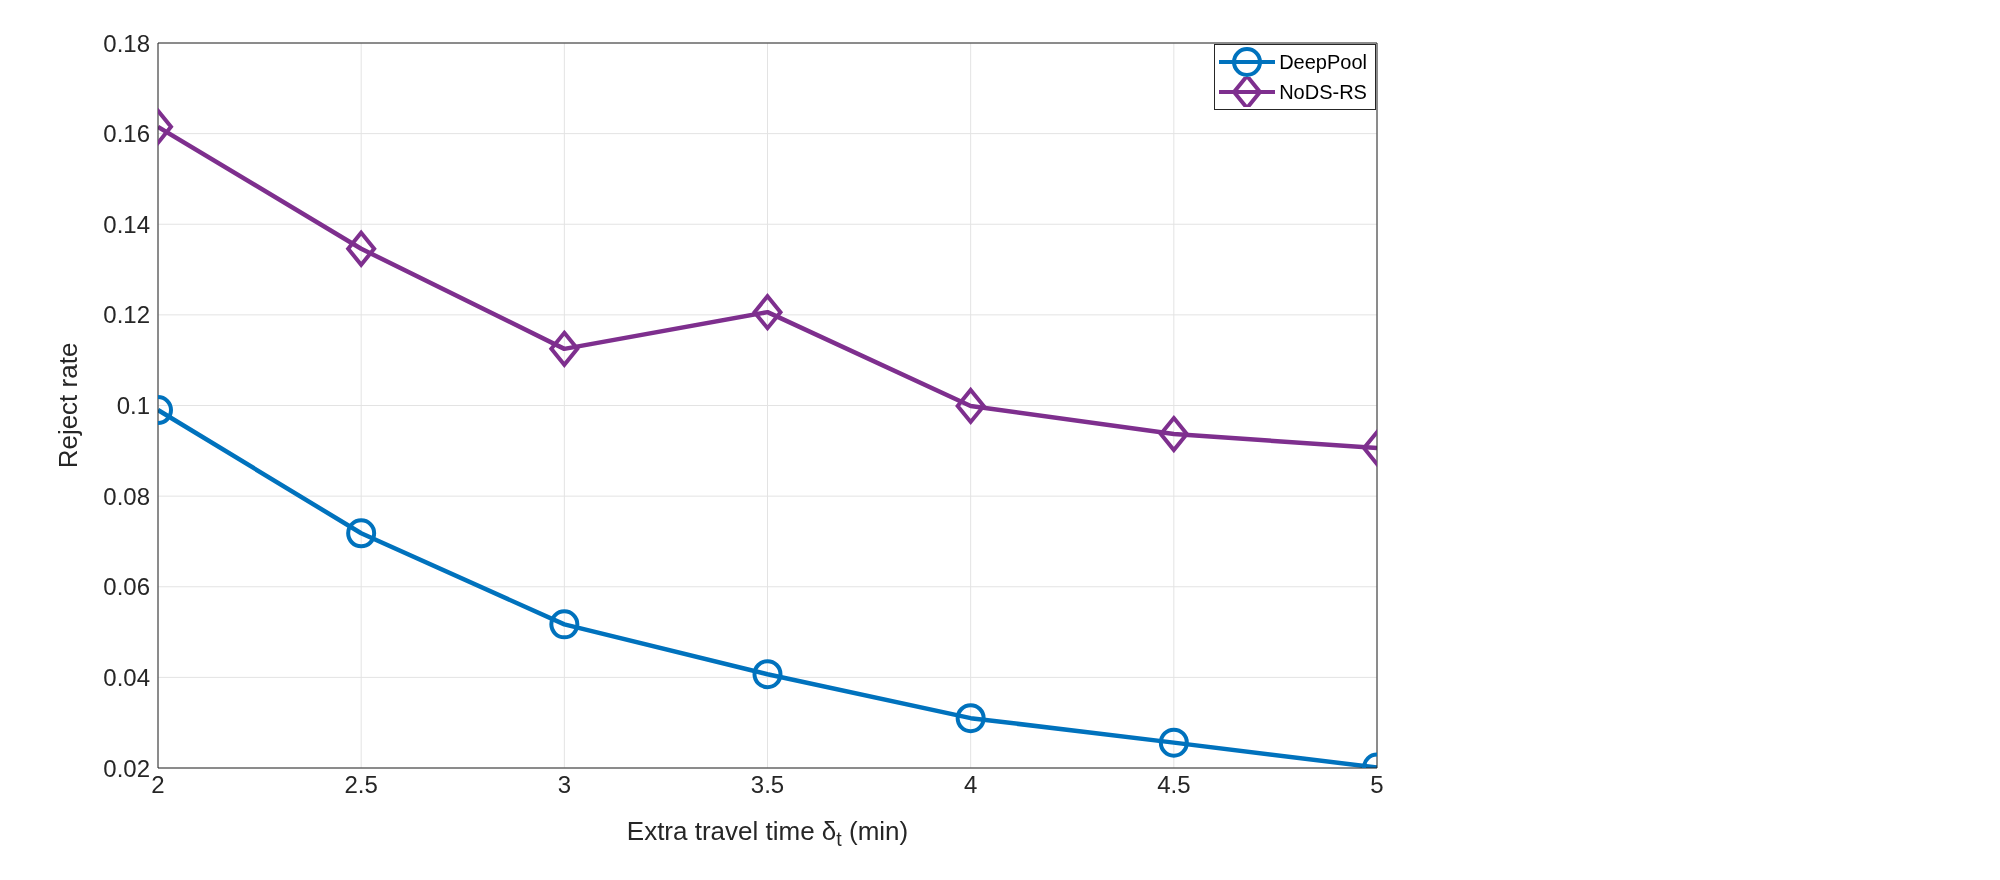  I want to click on y-axis-title: Reject rate, so click(68, 405).